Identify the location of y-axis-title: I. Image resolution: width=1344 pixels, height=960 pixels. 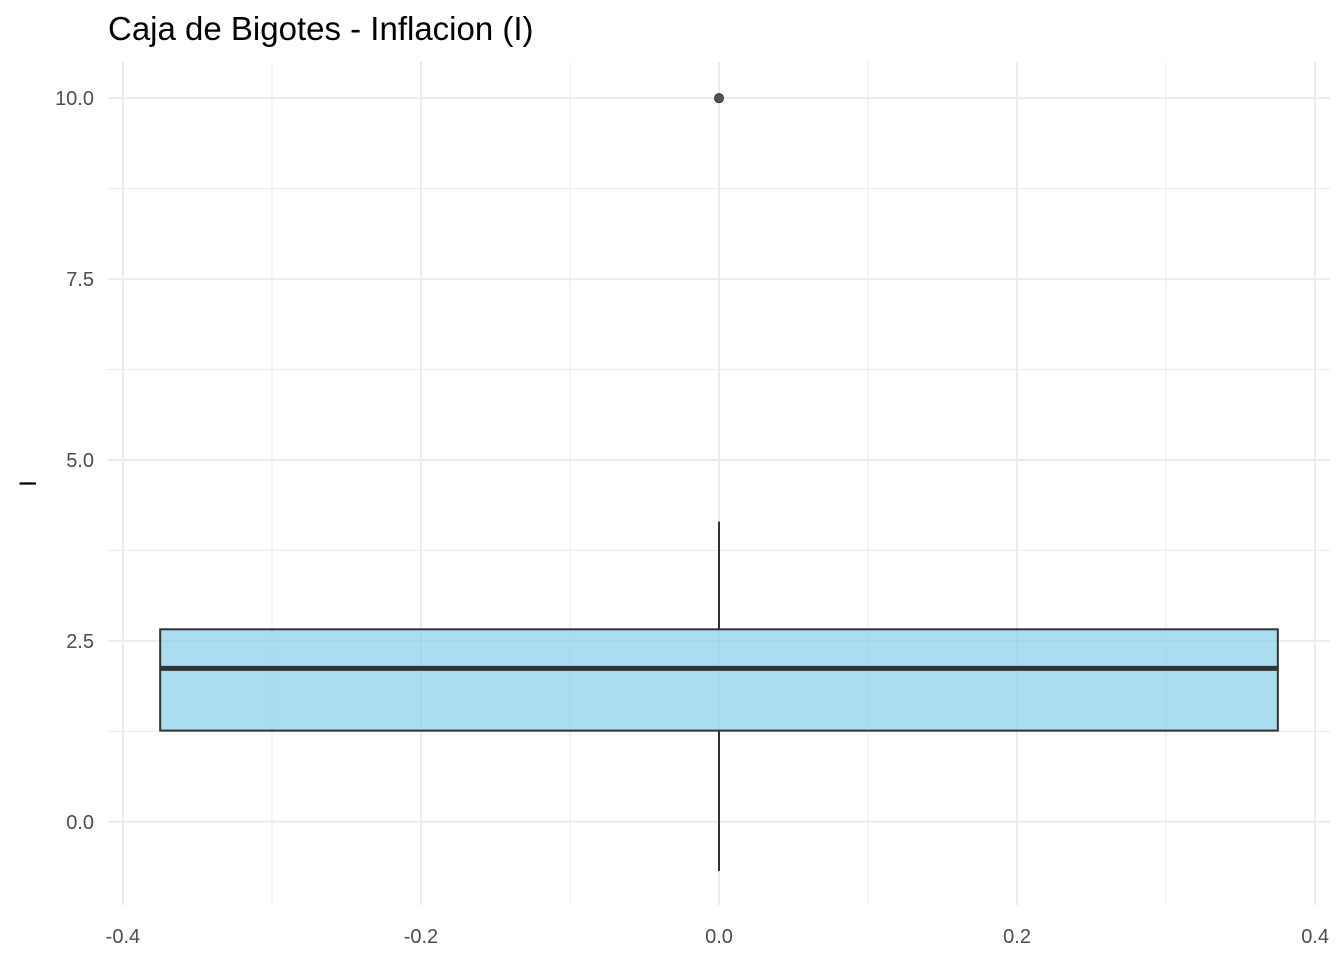
(28, 483).